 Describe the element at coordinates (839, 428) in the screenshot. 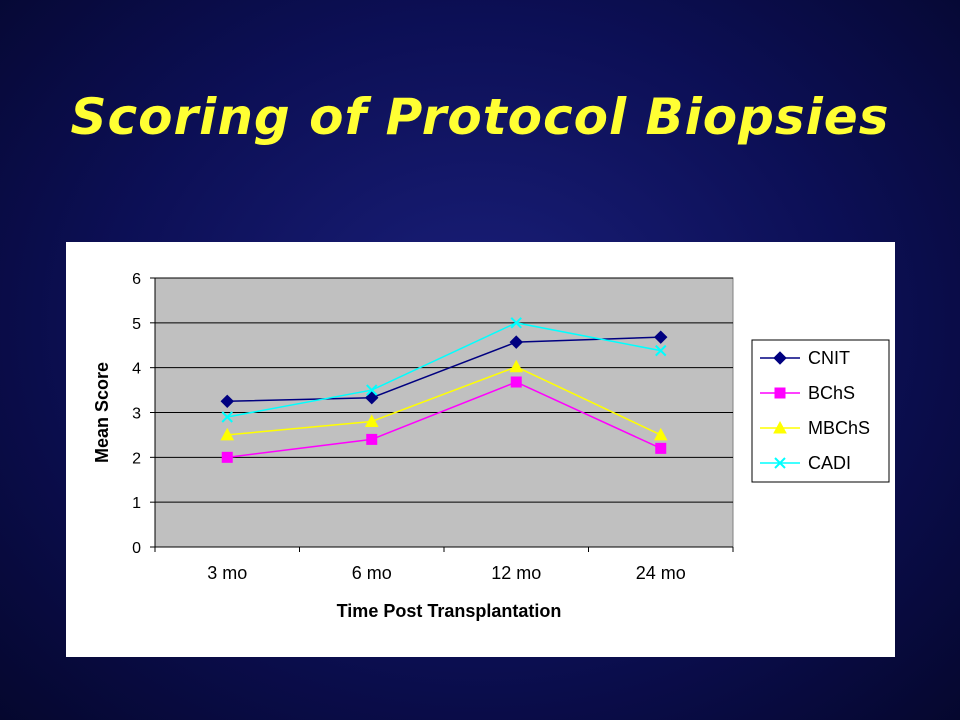

I see `legend-label-mbchs: MBChS` at that location.